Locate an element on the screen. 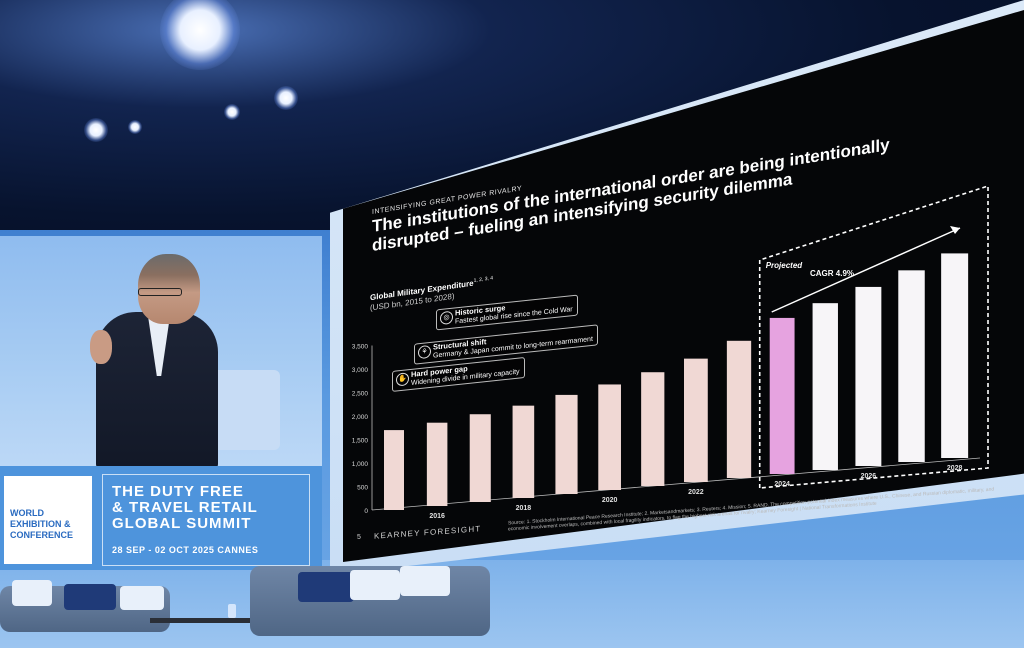  stage-floor is located at coordinates (512, 604).